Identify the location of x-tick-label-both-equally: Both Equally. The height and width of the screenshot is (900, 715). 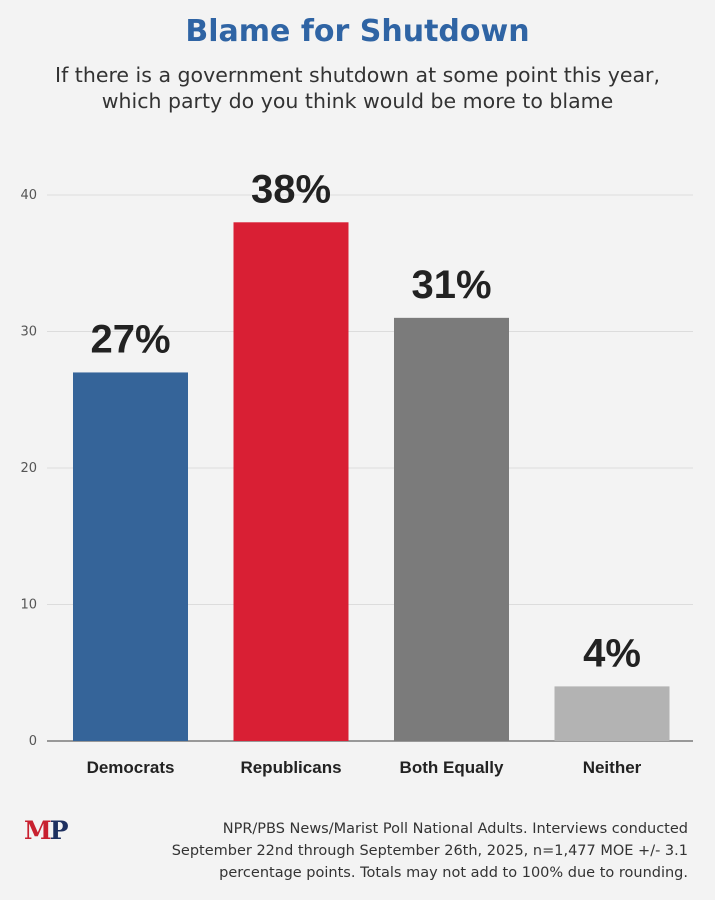
(452, 767).